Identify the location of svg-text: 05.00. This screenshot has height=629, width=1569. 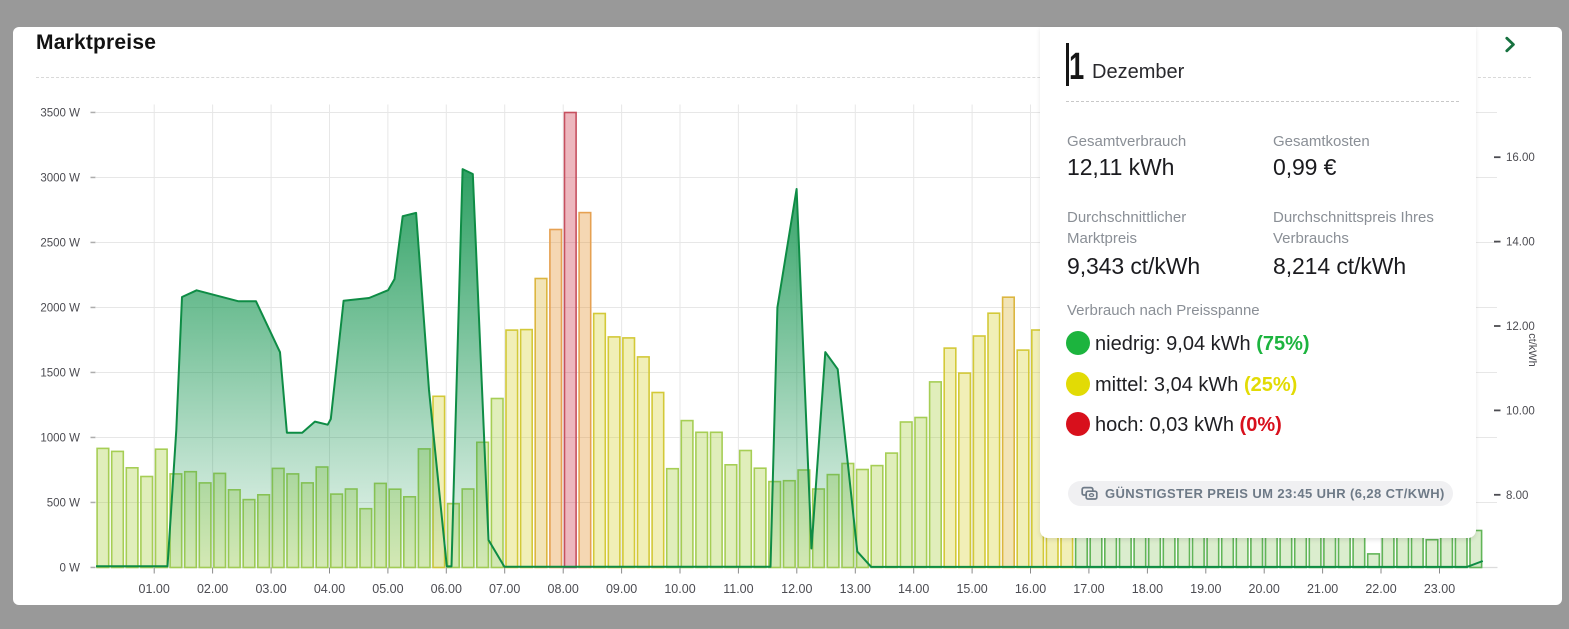
(387, 589).